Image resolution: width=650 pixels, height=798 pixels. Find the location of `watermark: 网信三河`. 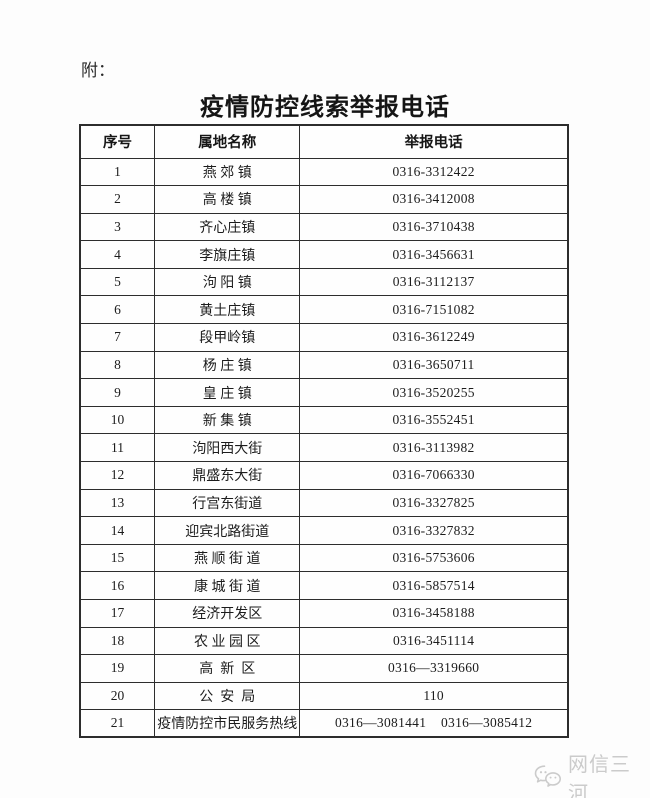

watermark: 网信三河 is located at coordinates (591, 773).